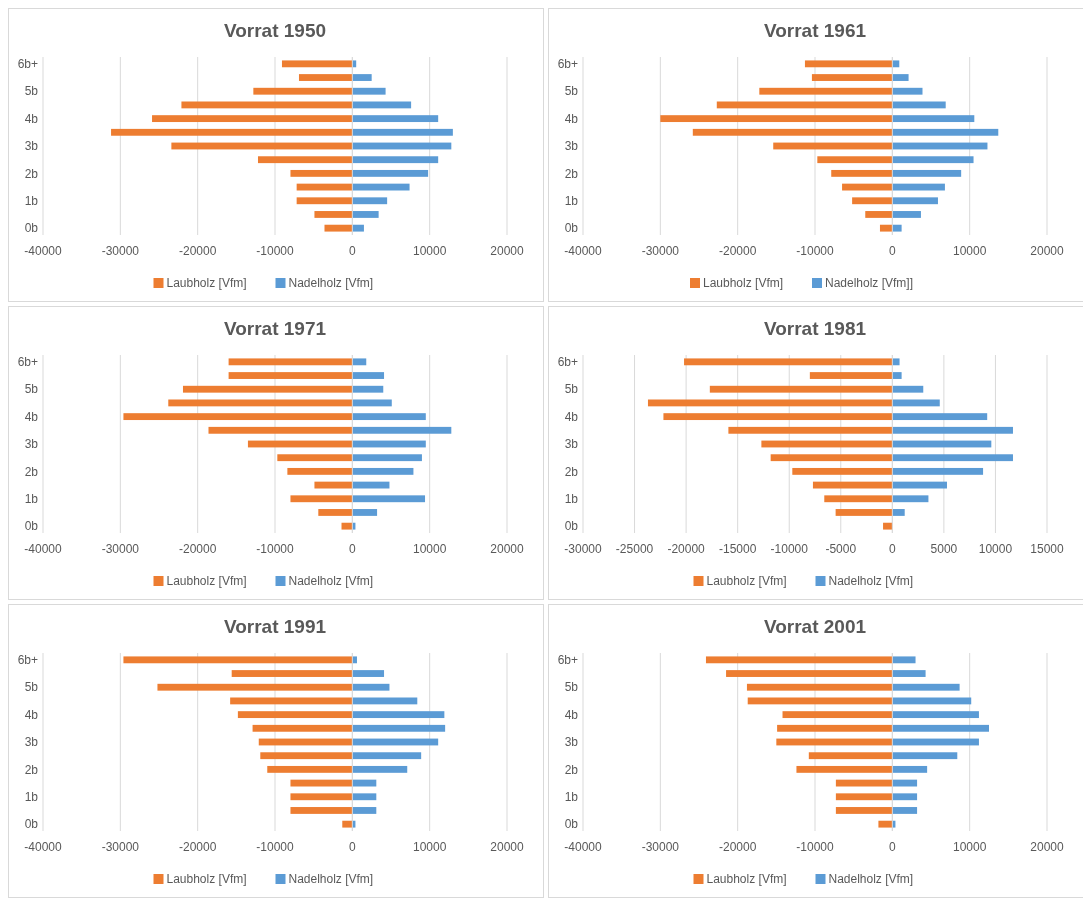  Describe the element at coordinates (275, 626) in the screenshot. I see `chart-title: Vorrat 1991` at that location.